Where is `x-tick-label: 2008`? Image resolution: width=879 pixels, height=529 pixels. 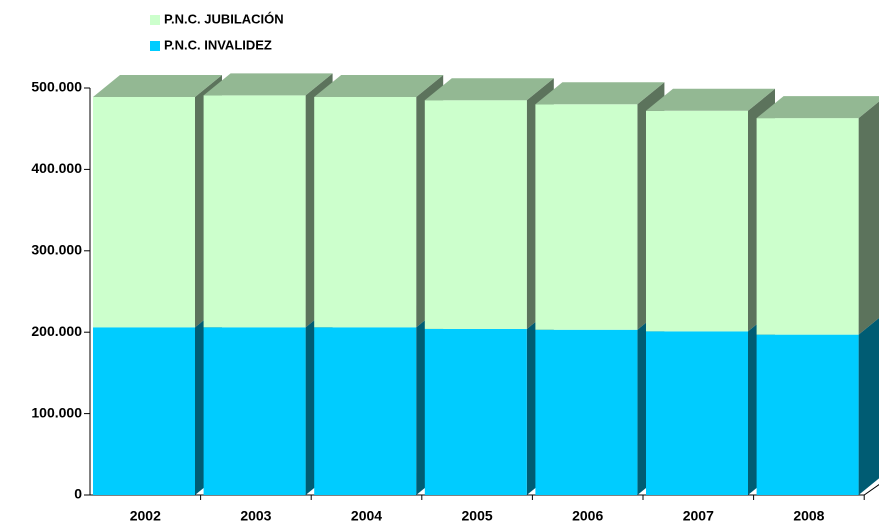 x-tick-label: 2008 is located at coordinates (808, 516).